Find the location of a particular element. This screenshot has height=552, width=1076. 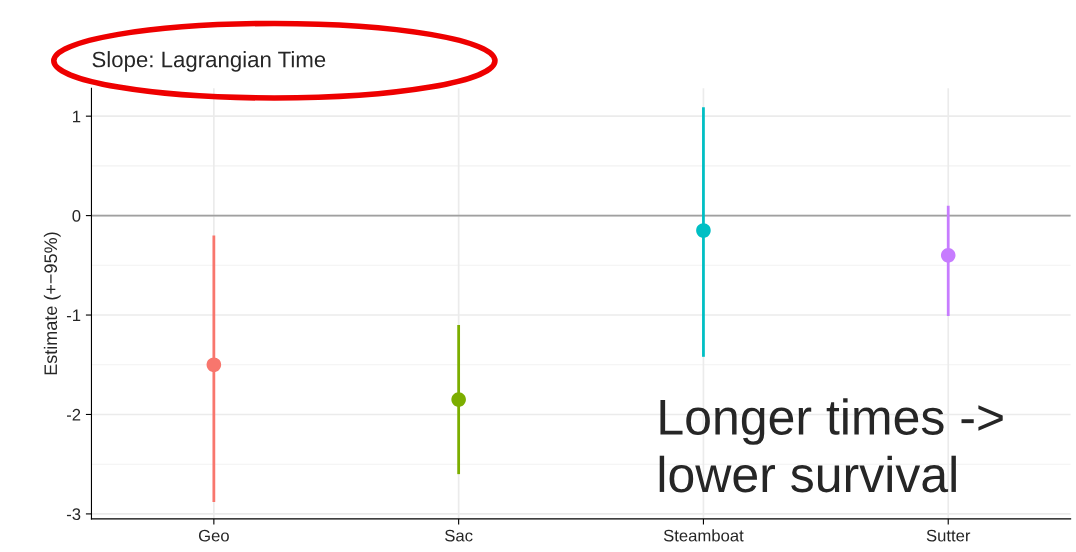

annotation: Longer times -> lower survival is located at coordinates (831, 445).